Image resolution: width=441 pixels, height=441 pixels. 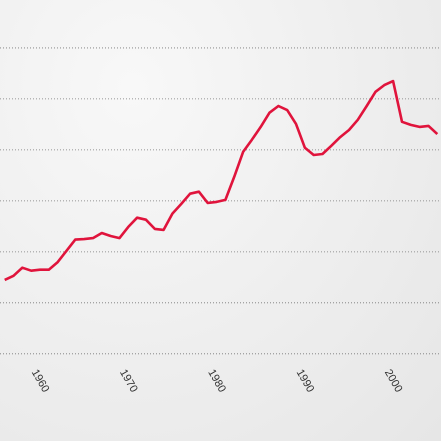 What do you see at coordinates (40, 380) in the screenshot?
I see `x-tick-label: 1960` at bounding box center [40, 380].